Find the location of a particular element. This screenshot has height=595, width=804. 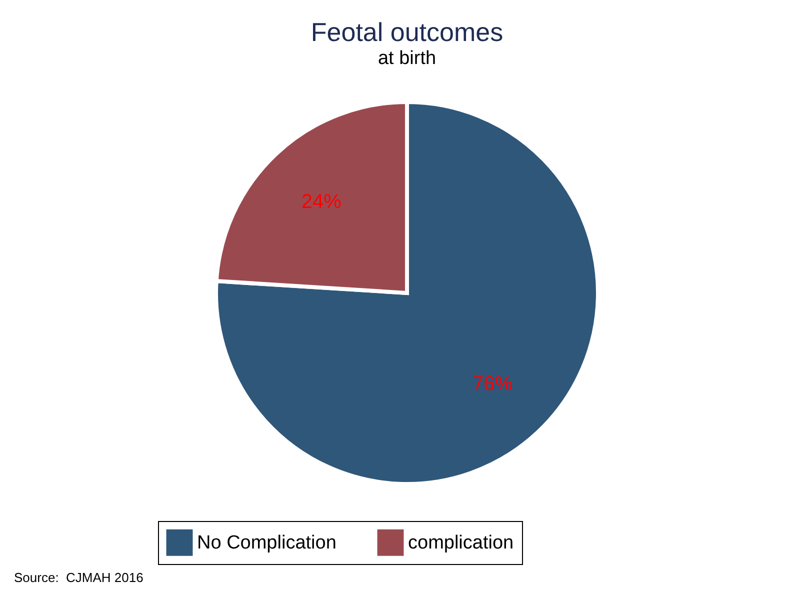

source-note: Source: CJMAH 2016 is located at coordinates (79, 577).